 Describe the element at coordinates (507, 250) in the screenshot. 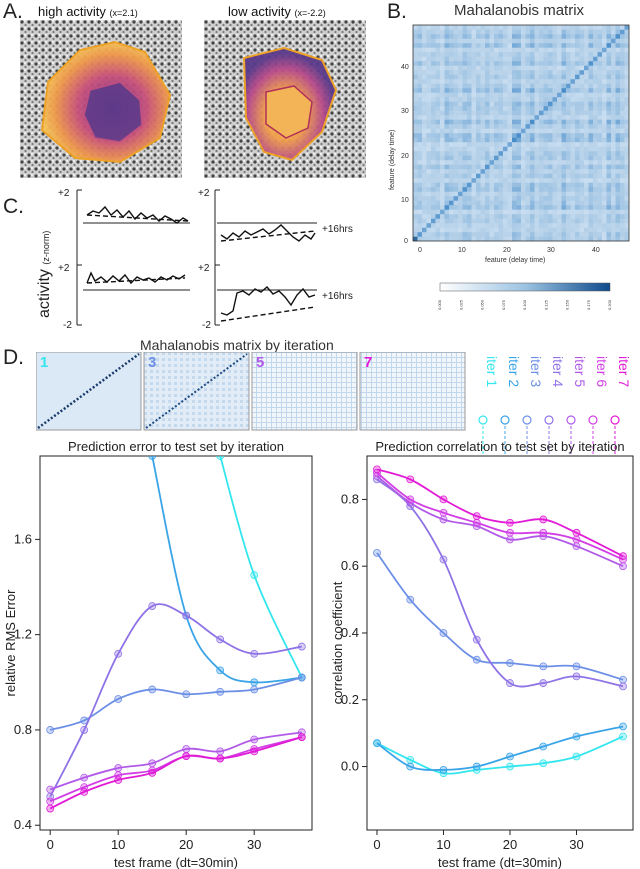

I see `hm-xtick-20: 20` at that location.